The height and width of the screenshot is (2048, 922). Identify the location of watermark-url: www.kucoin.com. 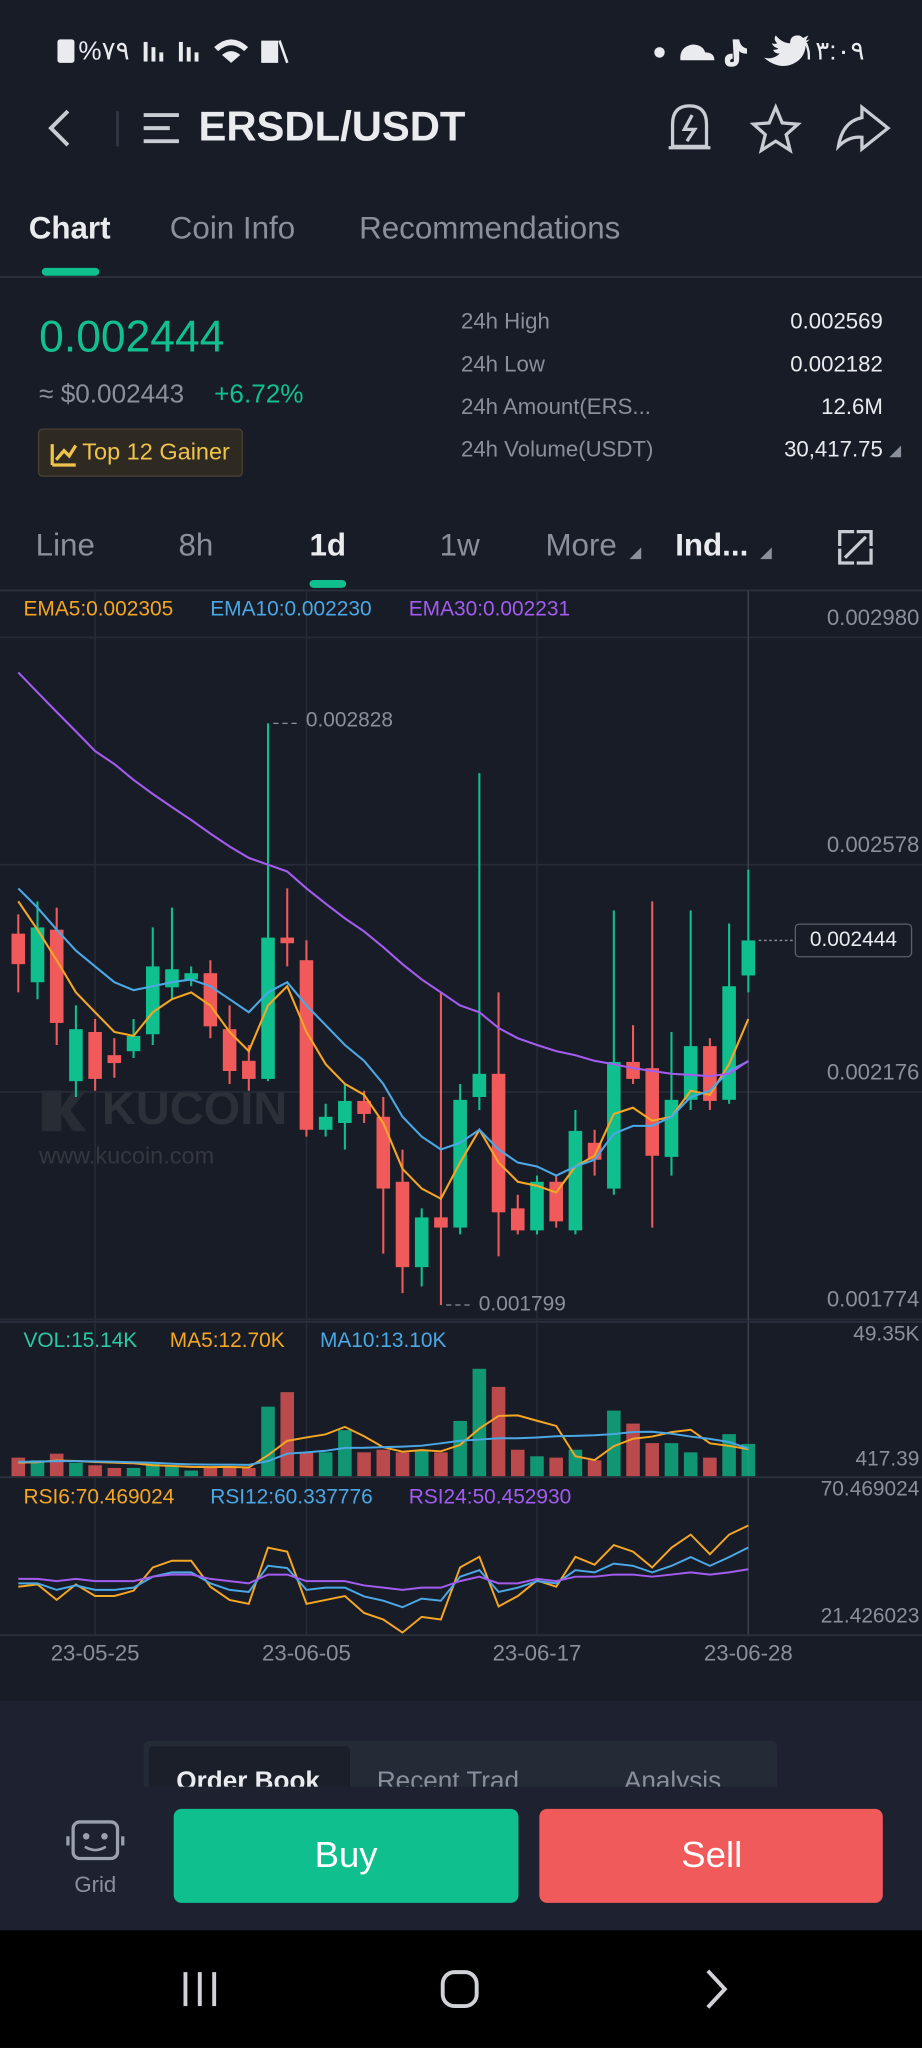
(126, 1155).